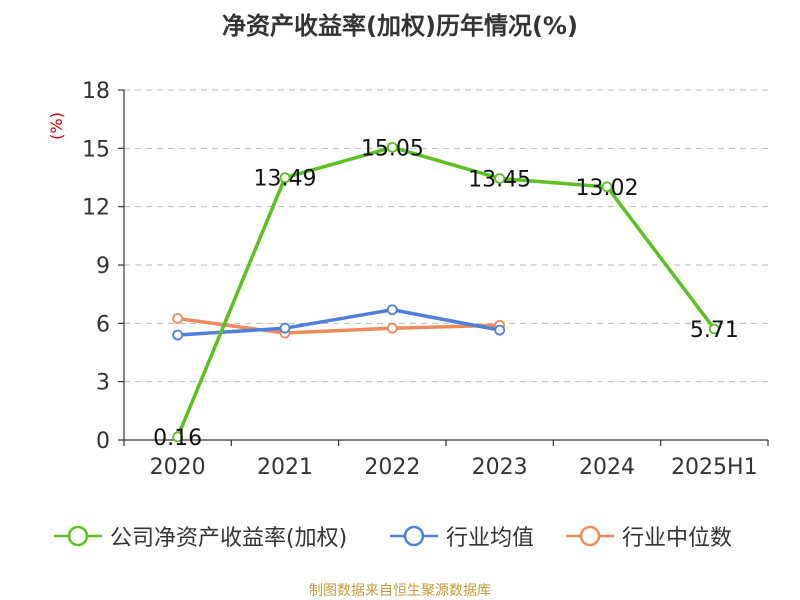 Image resolution: width=800 pixels, height=600 pixels. I want to click on data-label: 0.16, so click(177, 438).